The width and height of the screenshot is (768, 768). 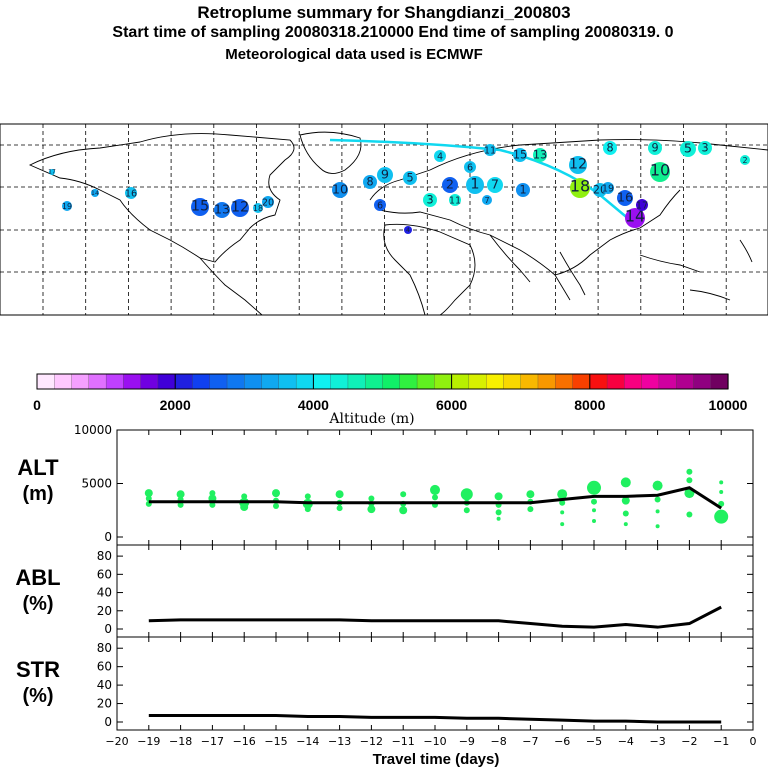 I want to click on x-tick-label: −11, so click(x=403, y=741).